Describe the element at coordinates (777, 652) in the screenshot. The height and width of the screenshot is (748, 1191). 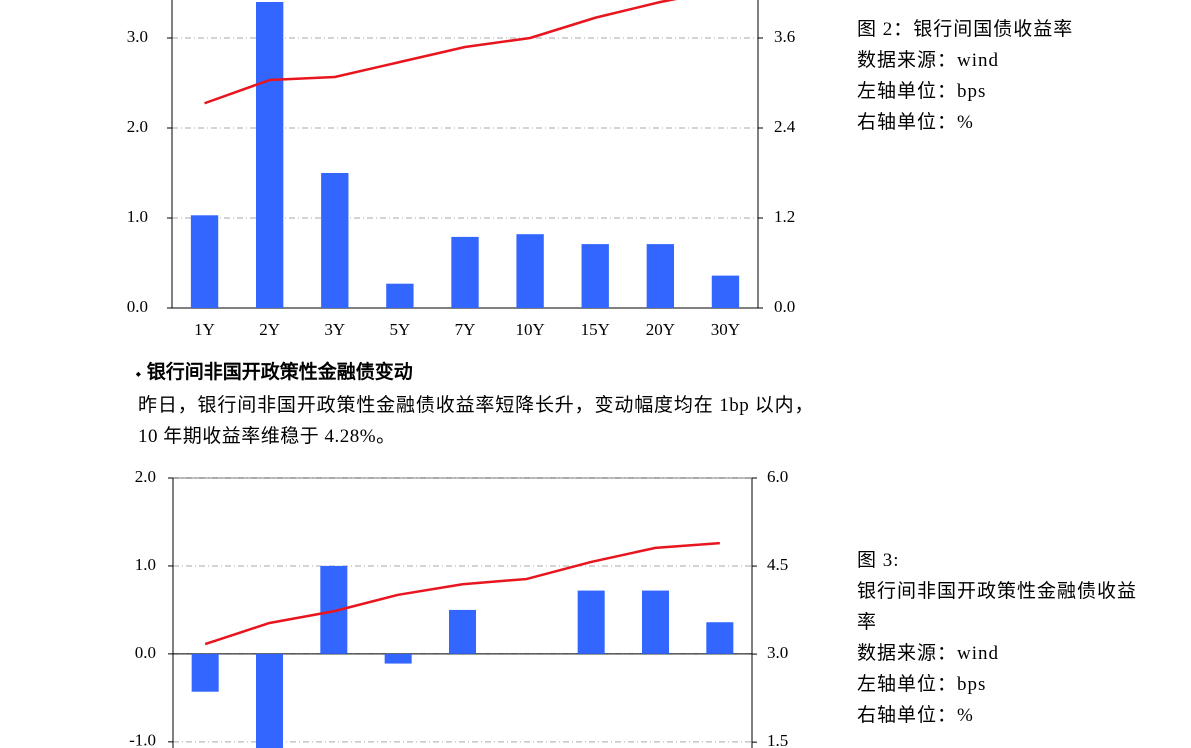
I see `y2-tick-label: 3.0` at that location.